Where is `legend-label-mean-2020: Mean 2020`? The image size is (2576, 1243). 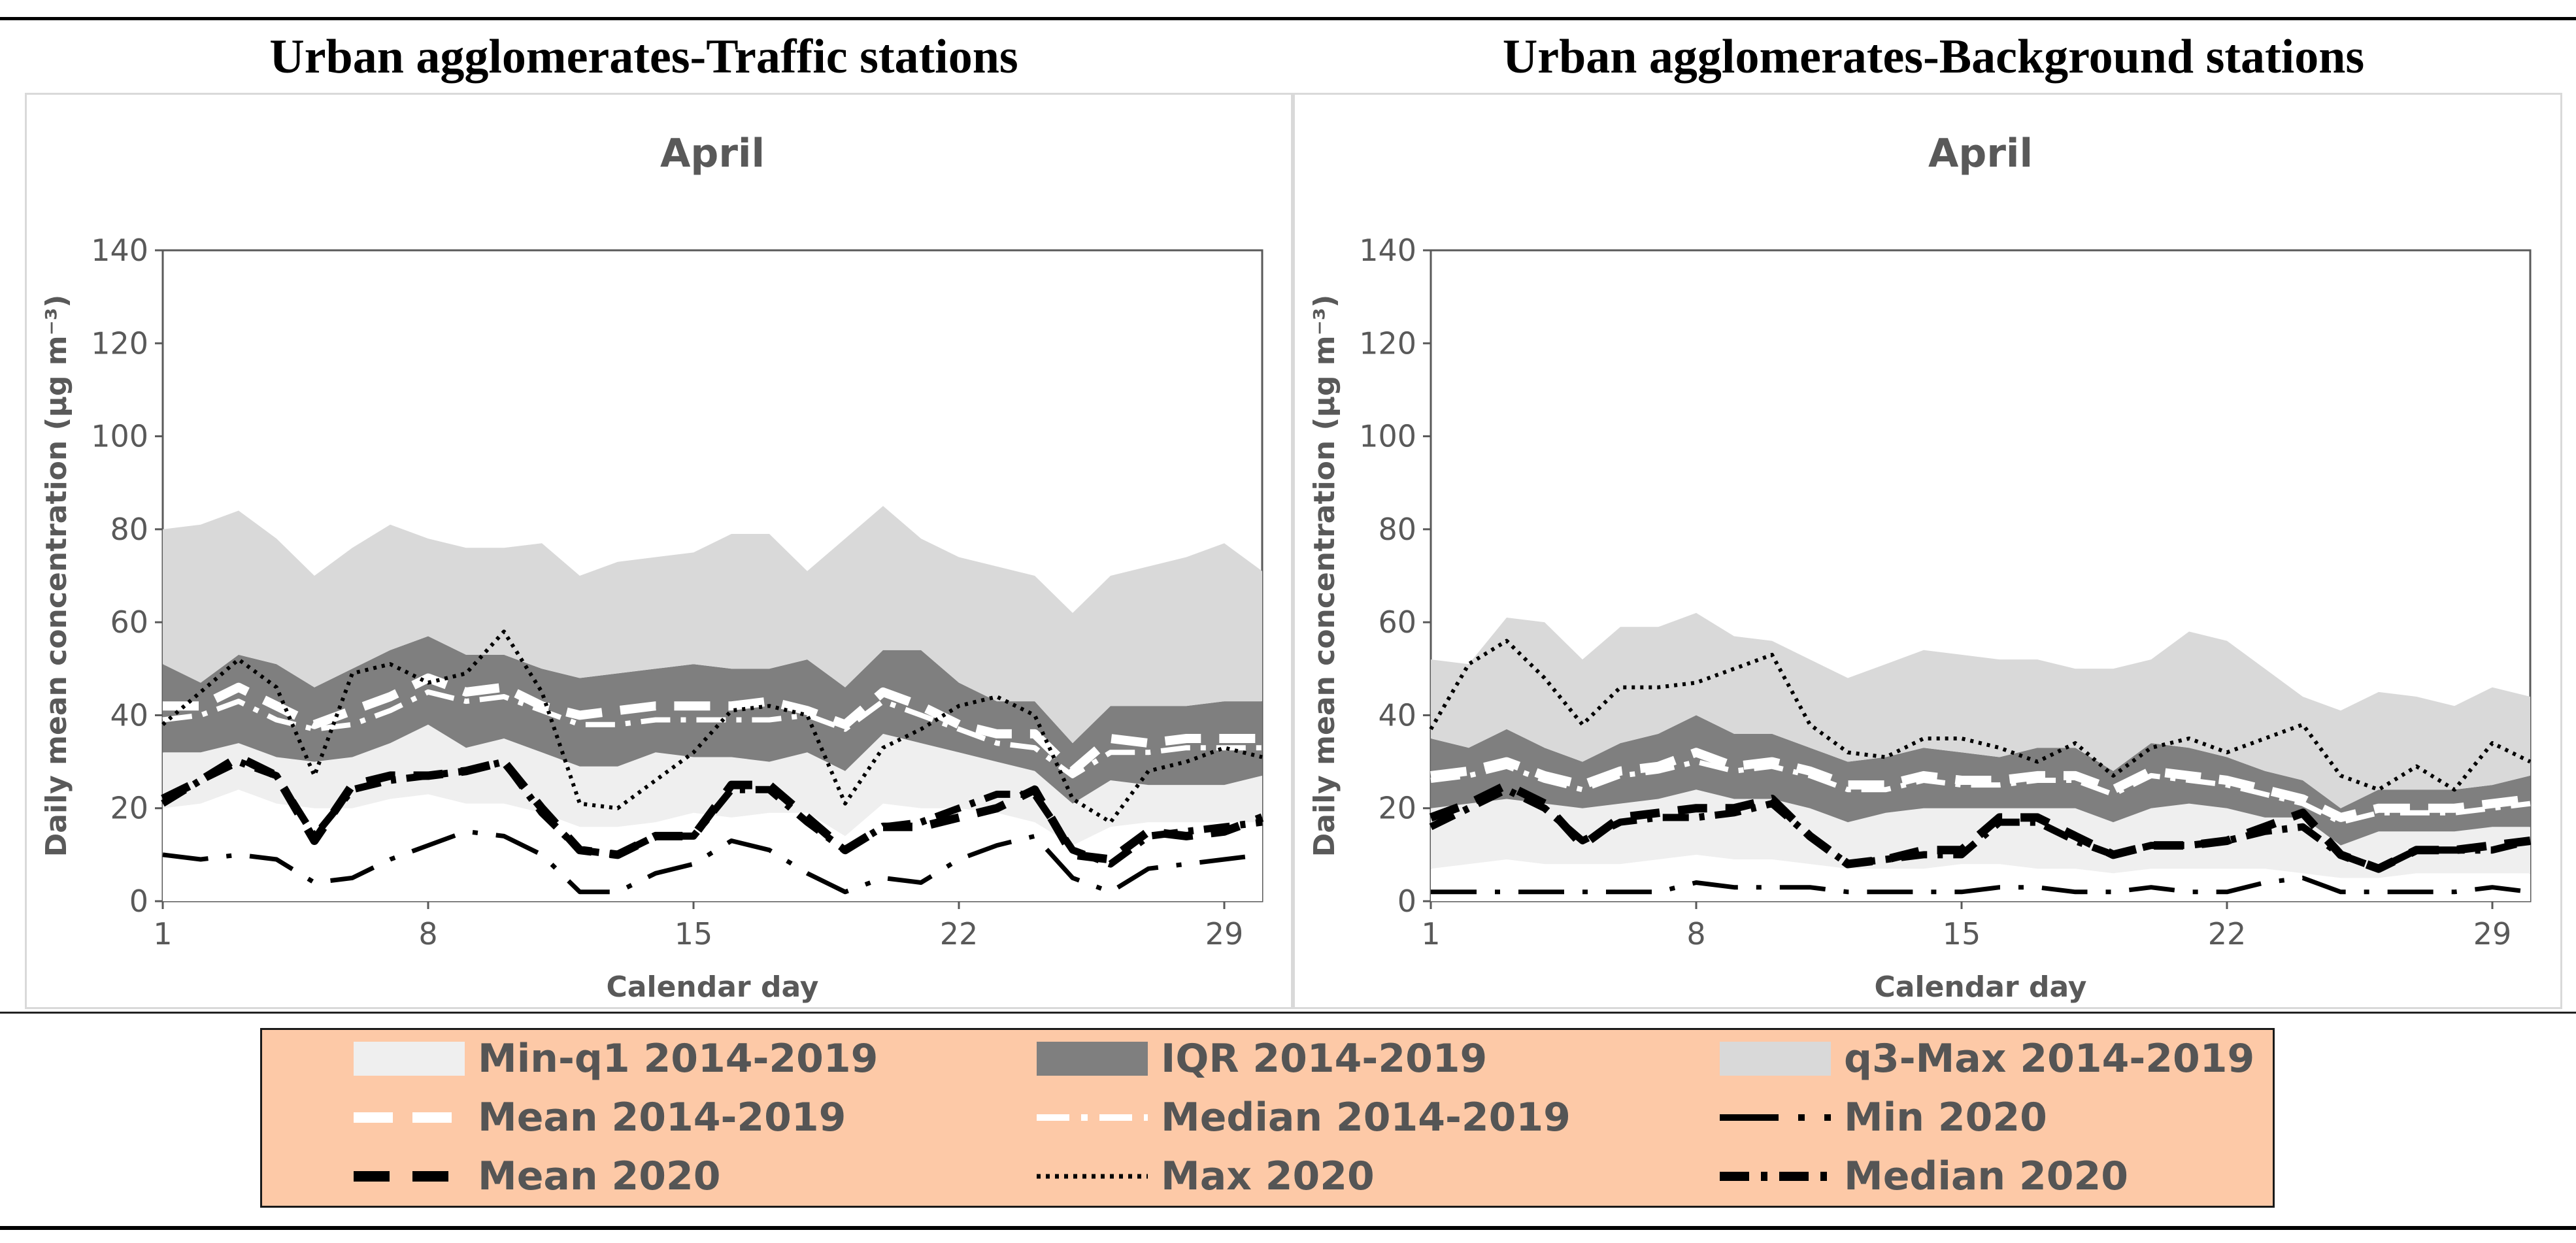 legend-label-mean-2020: Mean 2020 is located at coordinates (599, 1176).